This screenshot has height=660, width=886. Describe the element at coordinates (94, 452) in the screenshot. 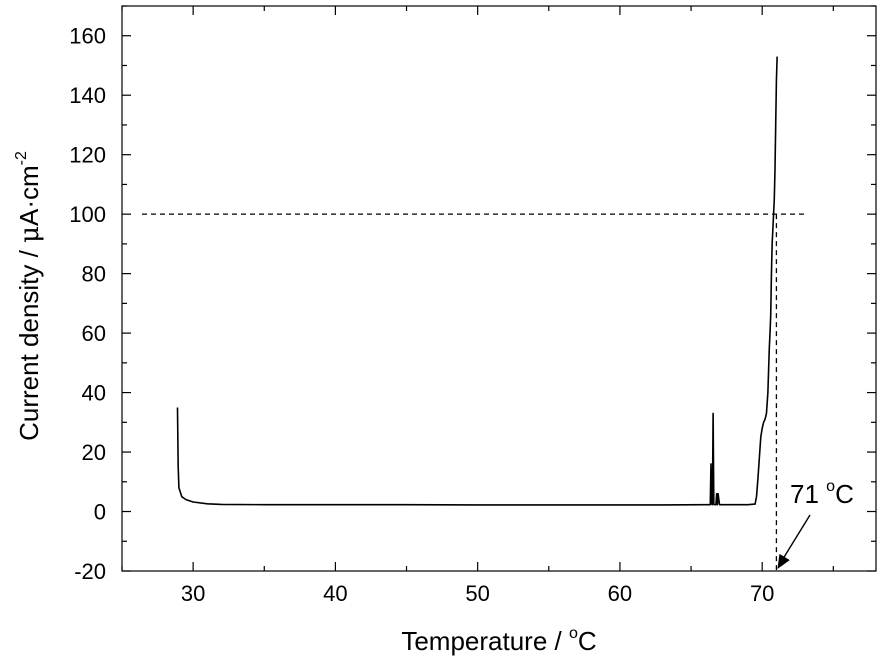

I see `y-tick-label: 20` at that location.